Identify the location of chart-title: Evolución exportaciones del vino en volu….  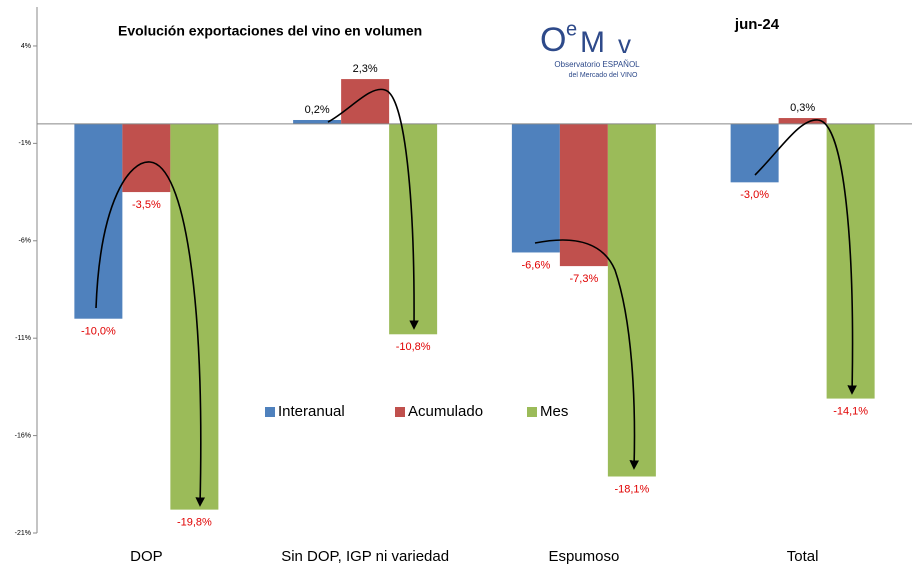
(270, 31).